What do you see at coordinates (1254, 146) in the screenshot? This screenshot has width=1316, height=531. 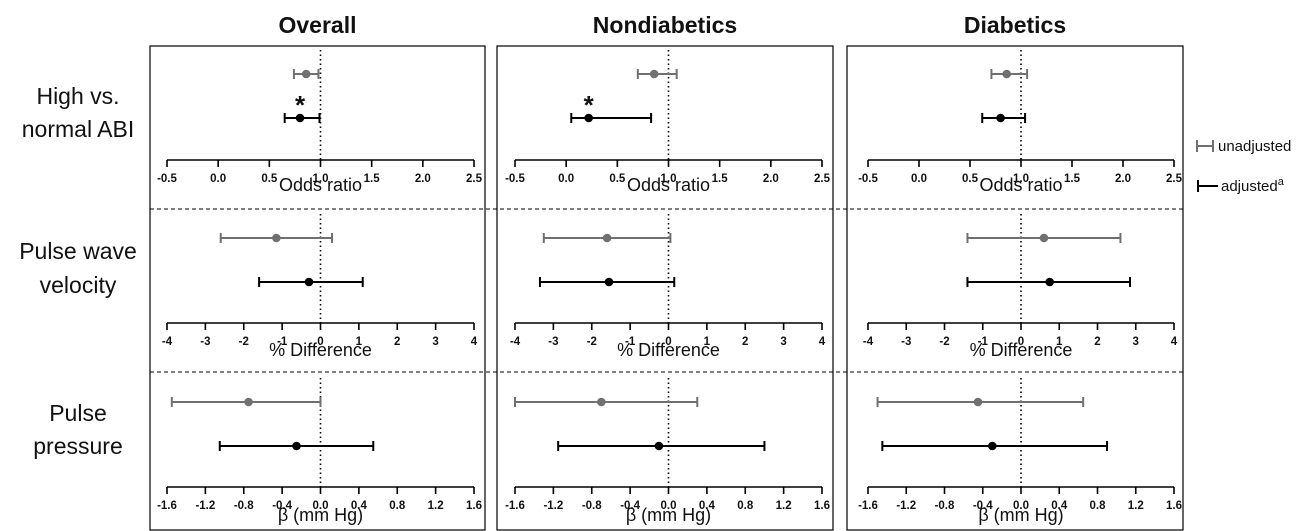 I see `legend-label: unadjusted` at bounding box center [1254, 146].